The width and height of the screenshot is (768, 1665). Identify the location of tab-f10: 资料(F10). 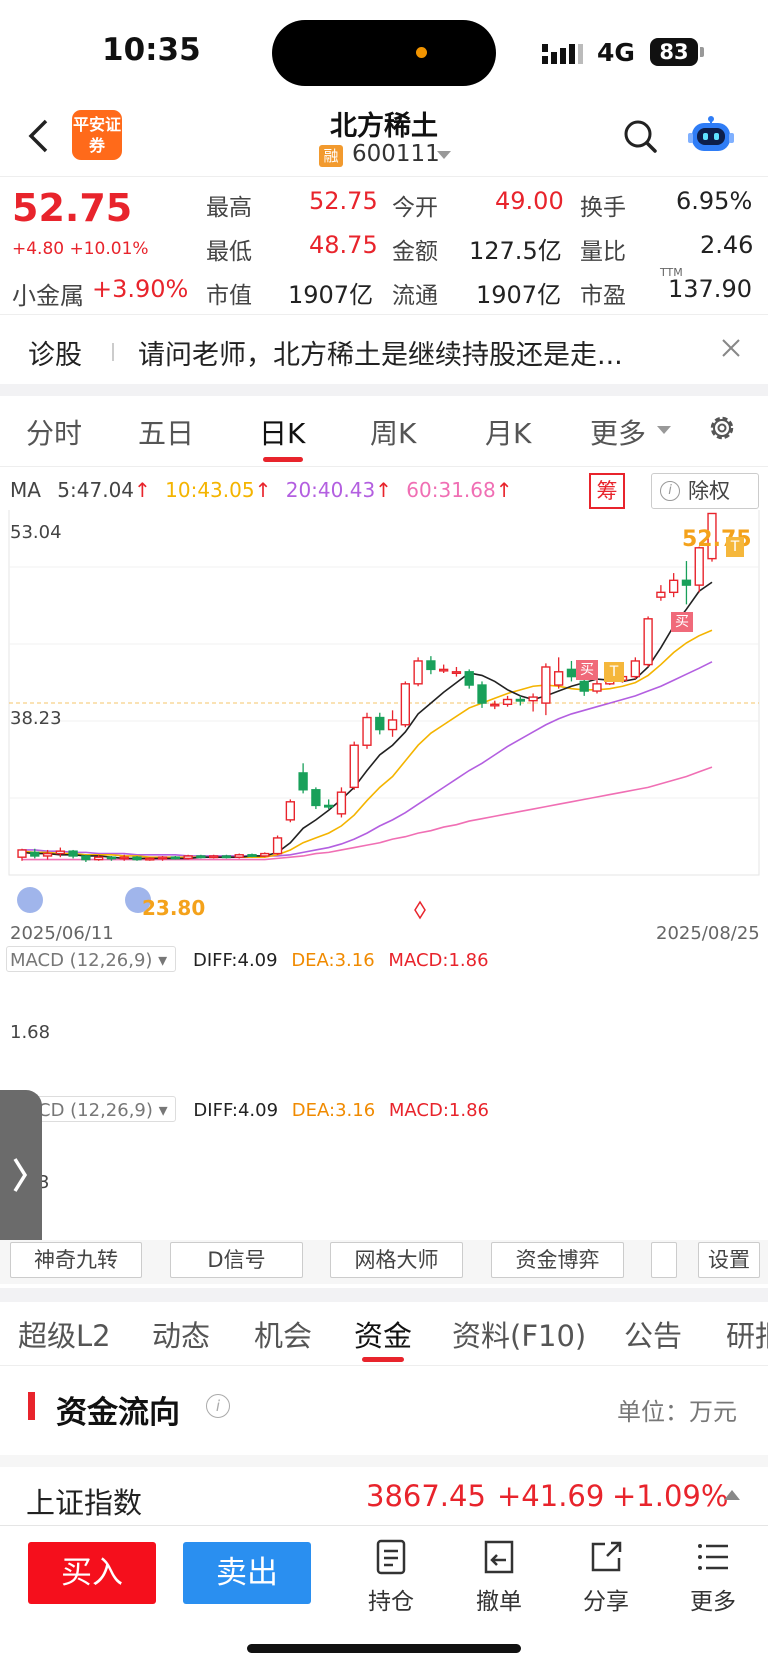
(519, 1336).